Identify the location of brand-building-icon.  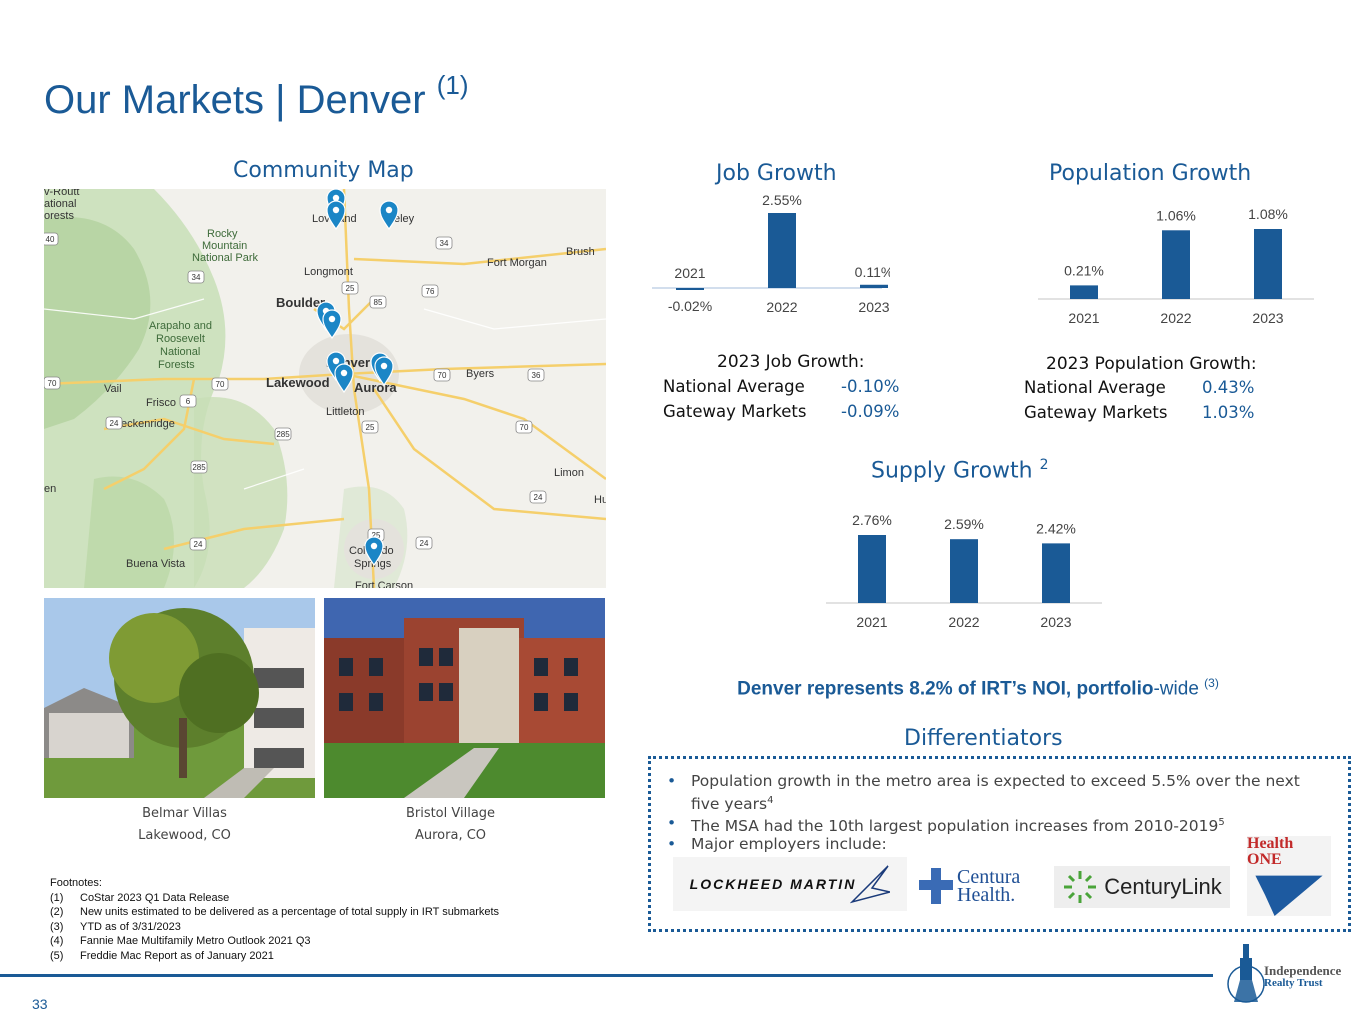
(1246, 973).